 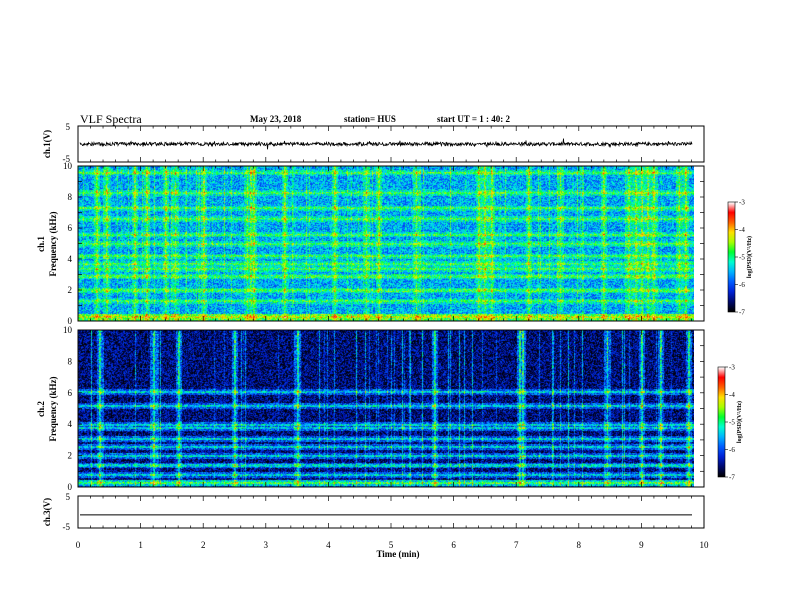 What do you see at coordinates (68, 497) in the screenshot?
I see `ch3-y-tick-5: 5` at bounding box center [68, 497].